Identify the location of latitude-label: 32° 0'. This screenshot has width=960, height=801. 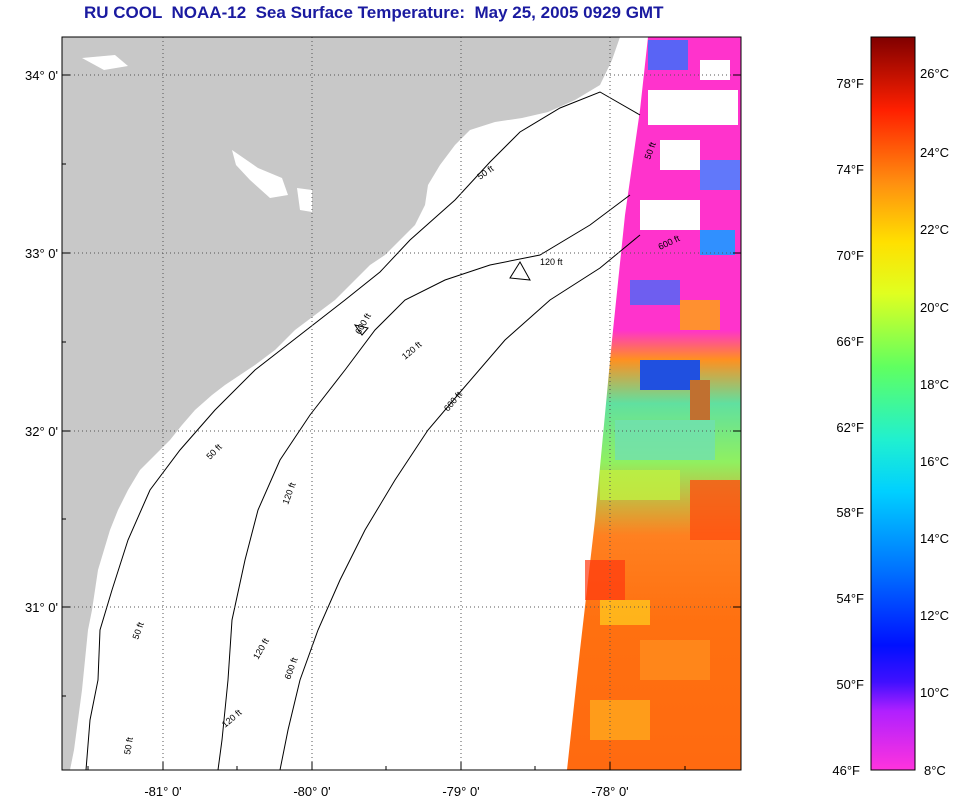
(41, 431).